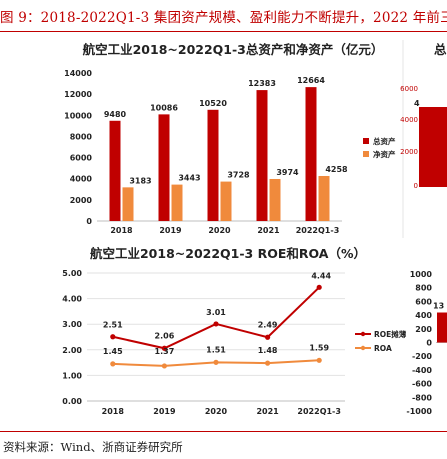 The height and width of the screenshot is (459, 447). I want to click on partial-y-tick-label: 800, so click(423, 288).